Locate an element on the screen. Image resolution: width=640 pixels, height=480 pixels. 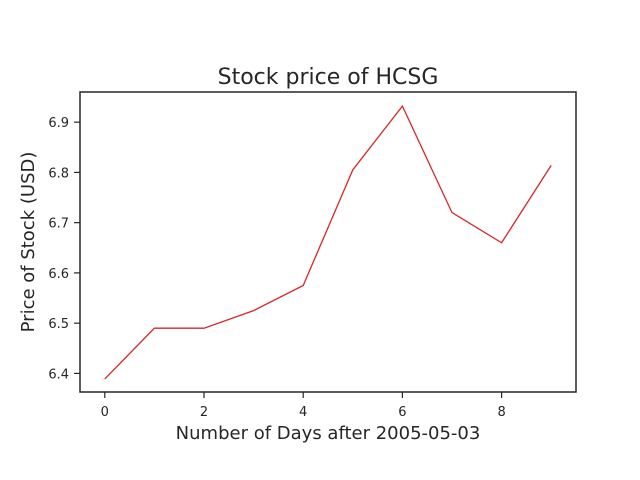
x-axis-ticks: 0 2 4 6 8 is located at coordinates (303, 406).